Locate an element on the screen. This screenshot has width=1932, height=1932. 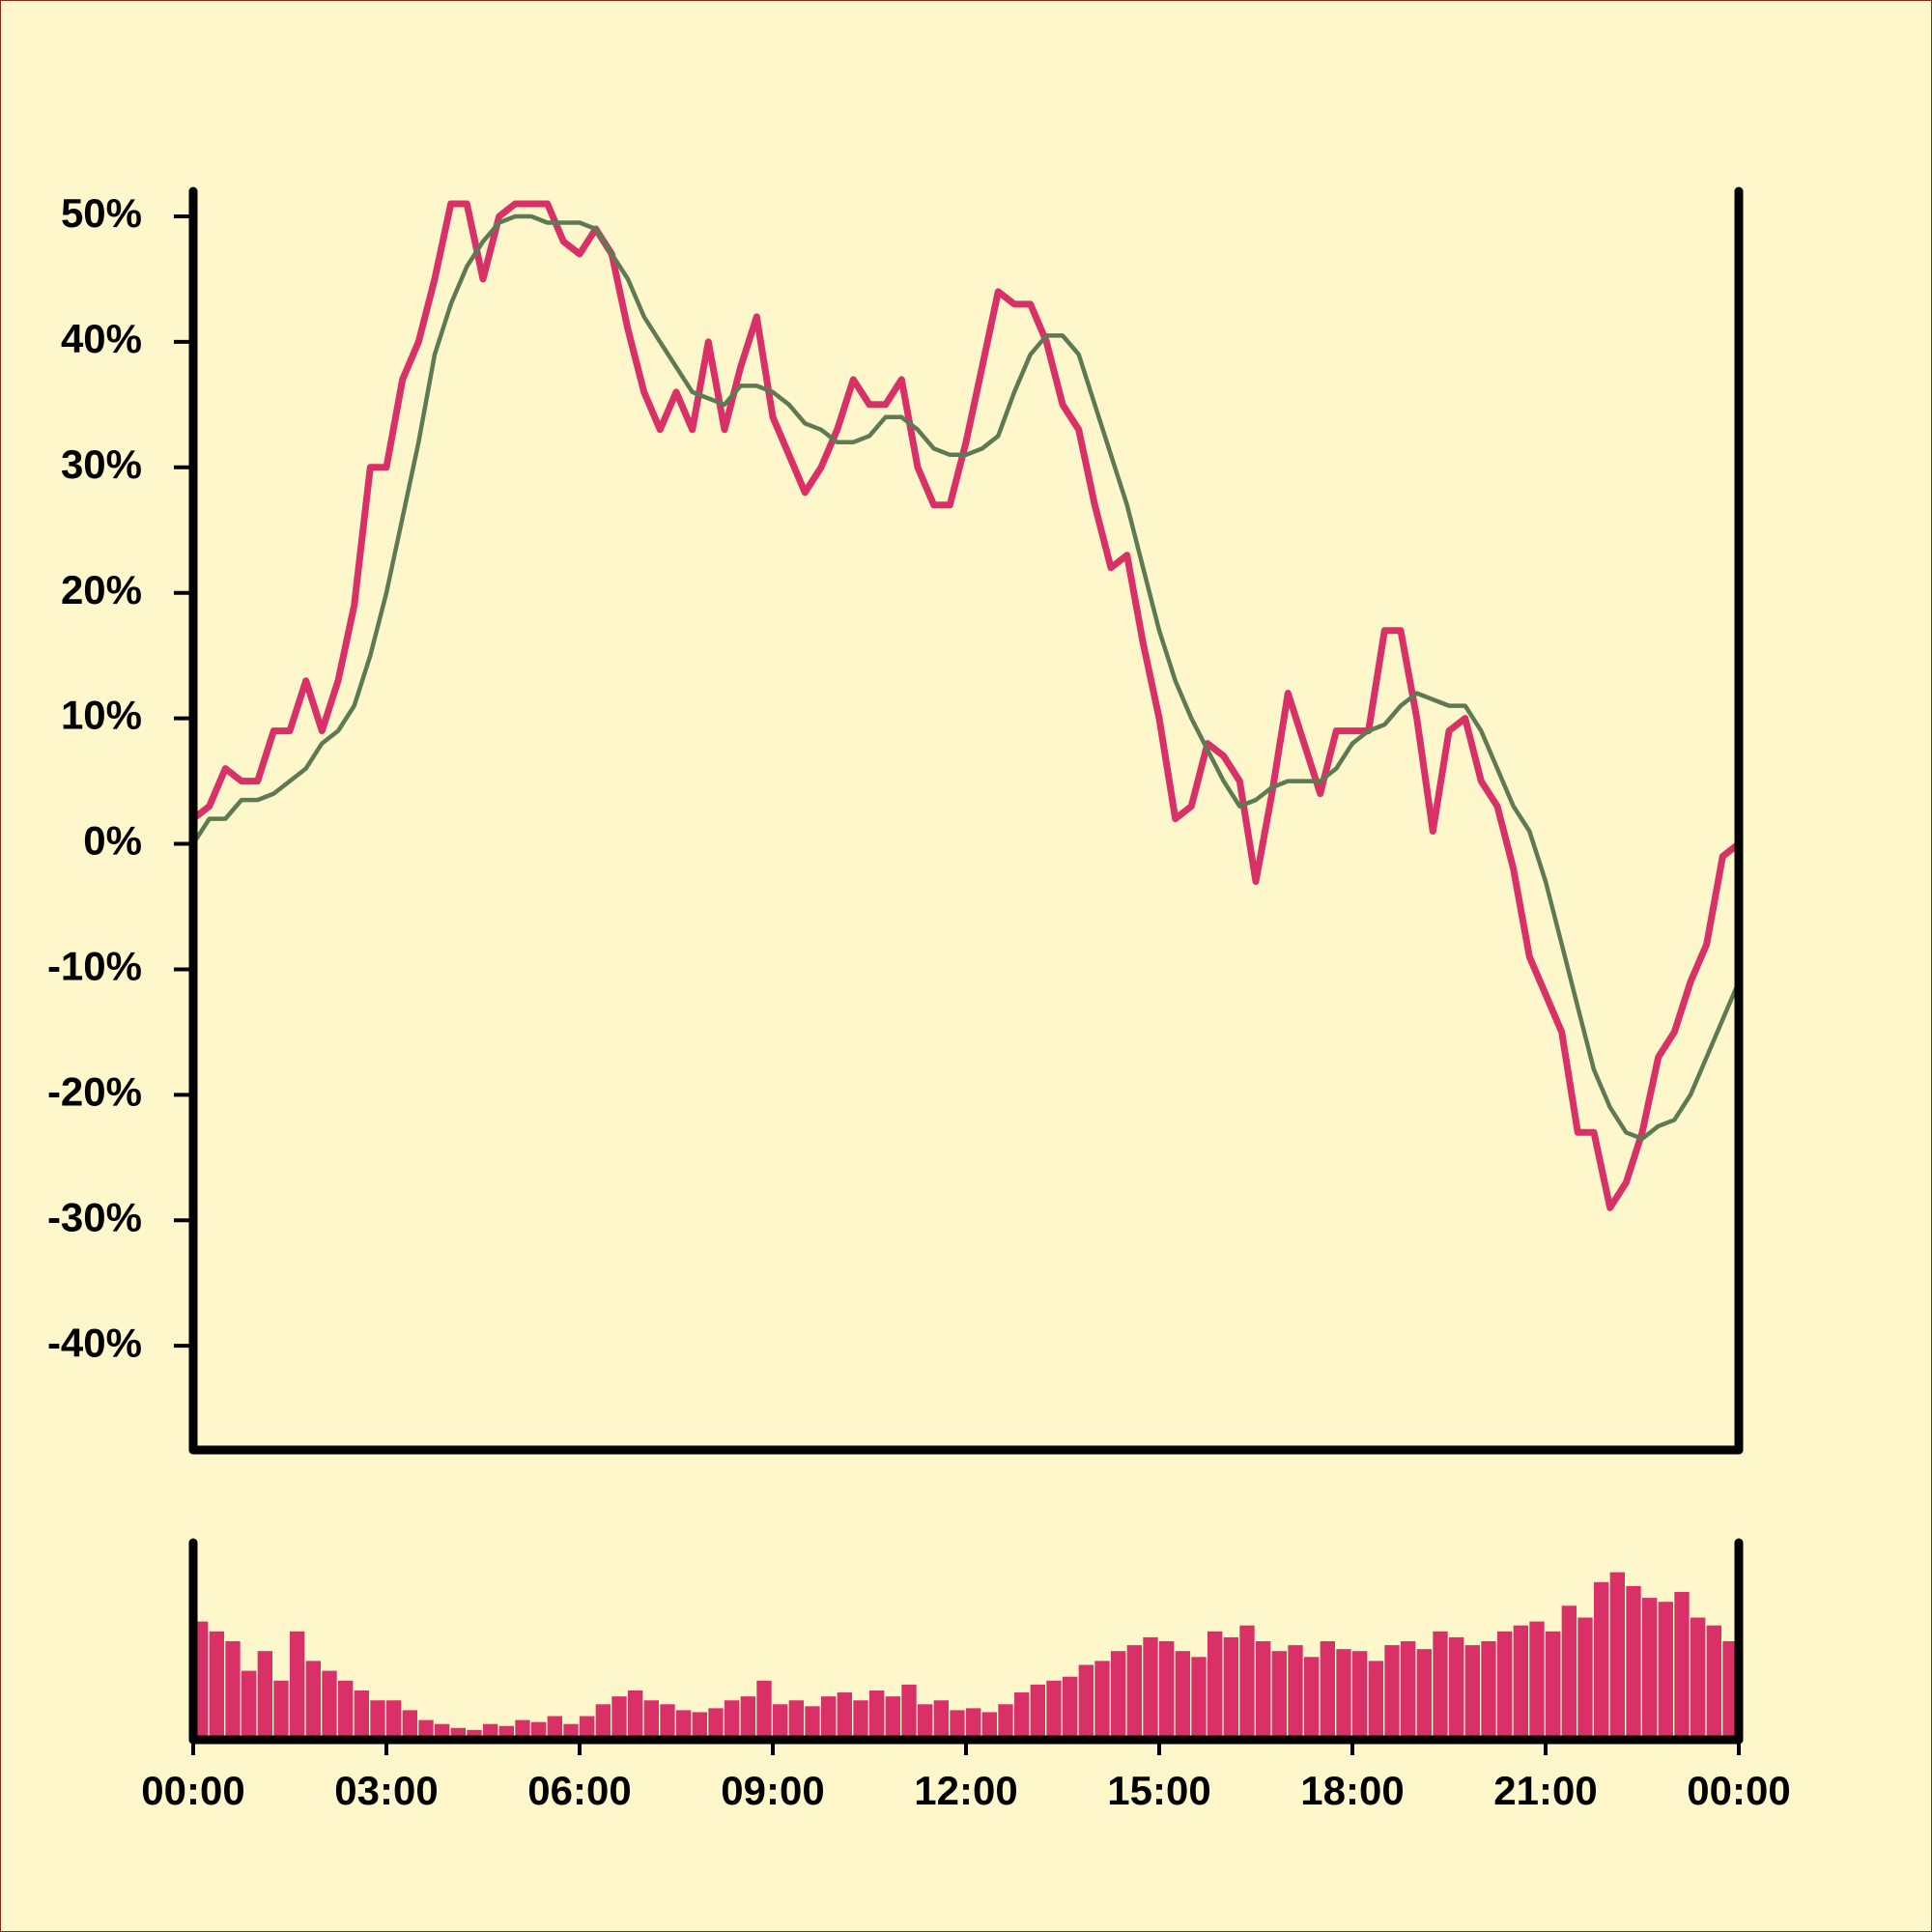
x-tick-label: 18:00 is located at coordinates (1352, 1790).